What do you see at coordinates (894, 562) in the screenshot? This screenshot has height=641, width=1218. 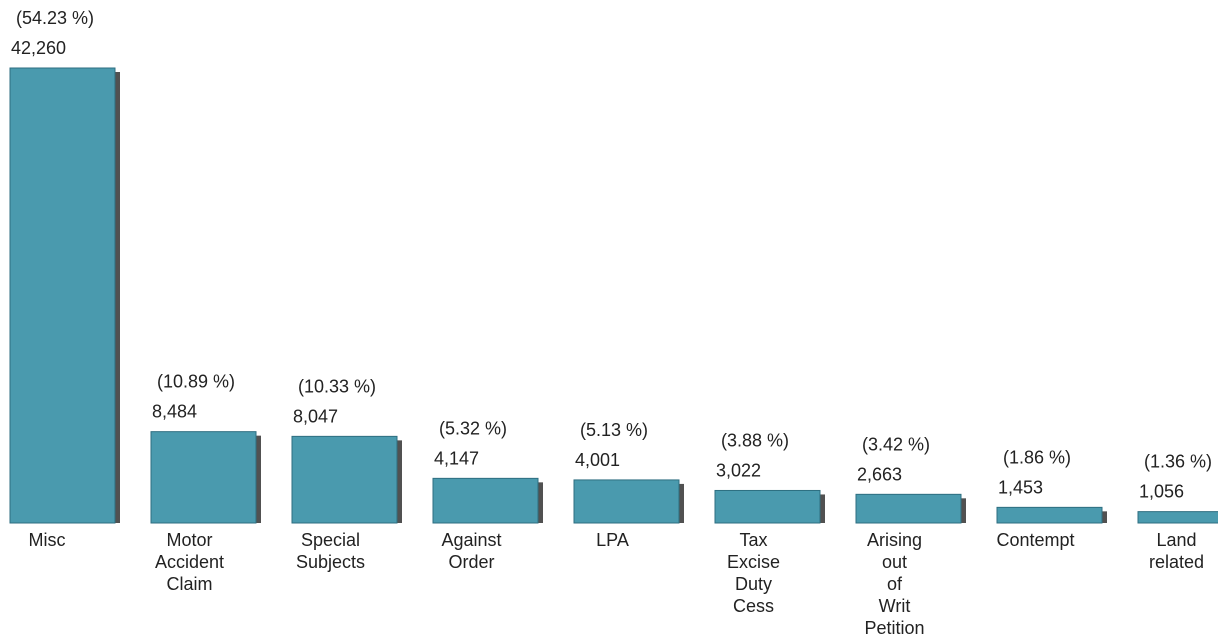 I see `category-label-line: out` at bounding box center [894, 562].